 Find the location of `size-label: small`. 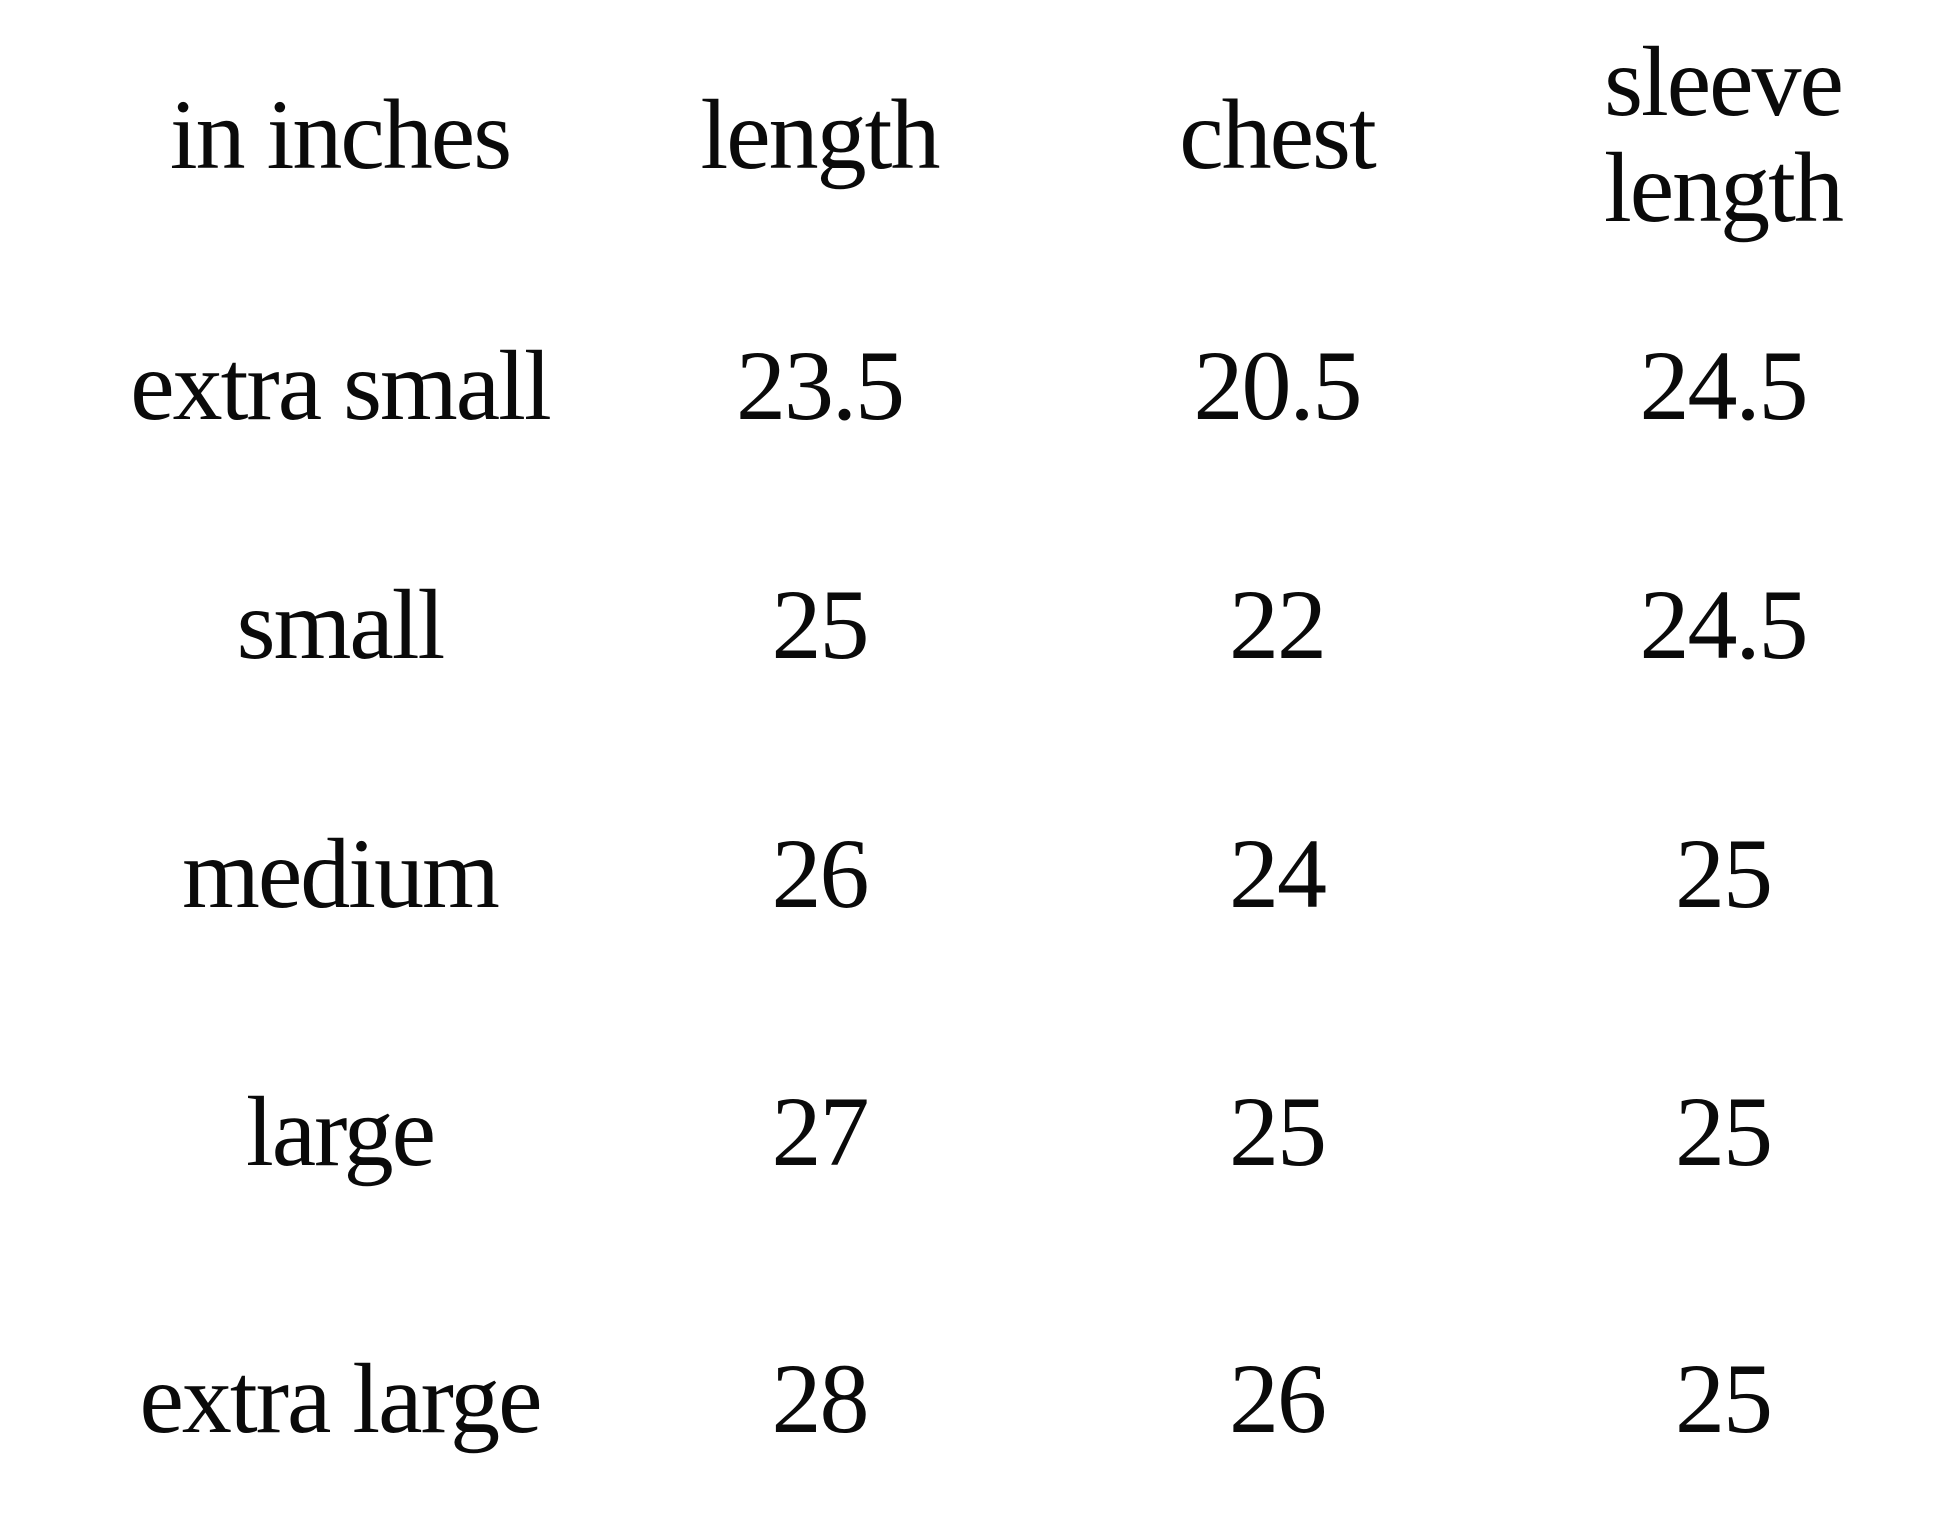

size-label: small is located at coordinates (341, 624).